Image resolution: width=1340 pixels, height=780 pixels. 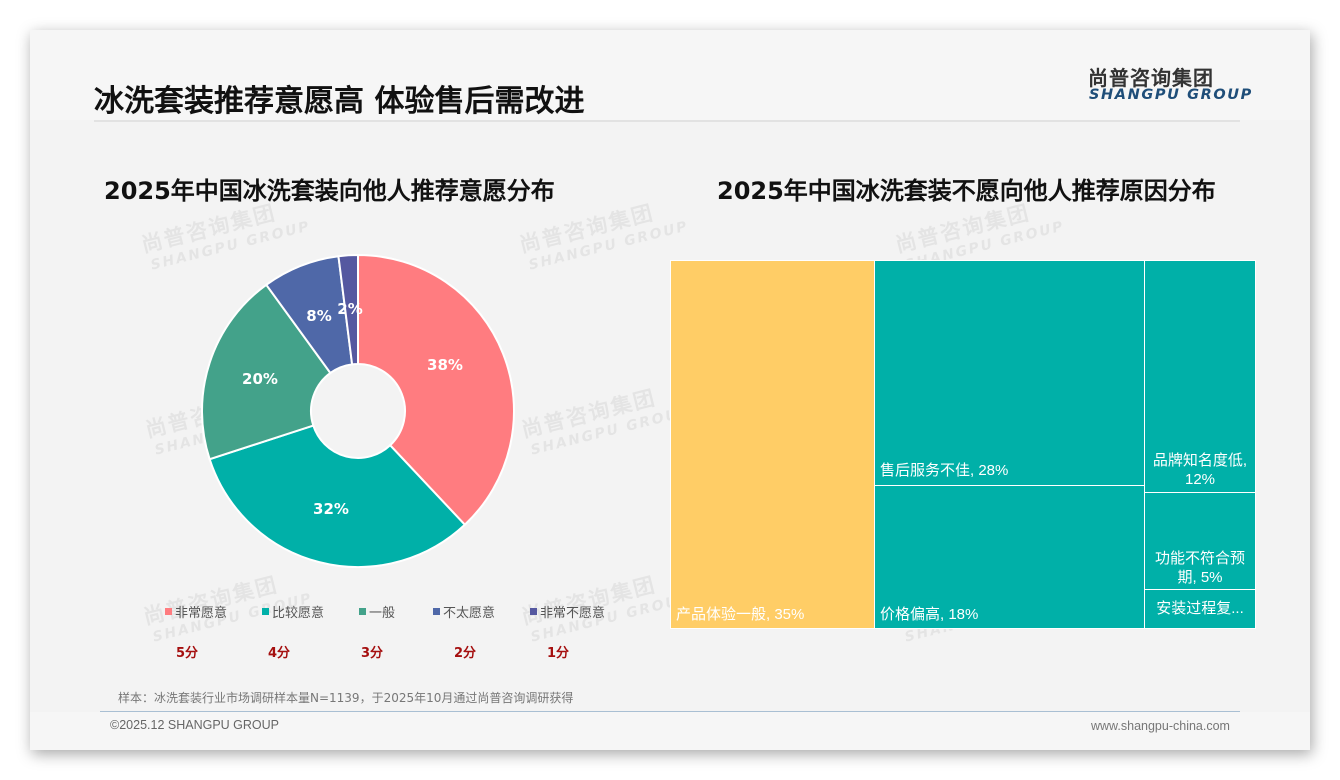 I want to click on left-chart-title: 2025年中国冰洗套装向他人推荐意愿分布, so click(x=329, y=191).